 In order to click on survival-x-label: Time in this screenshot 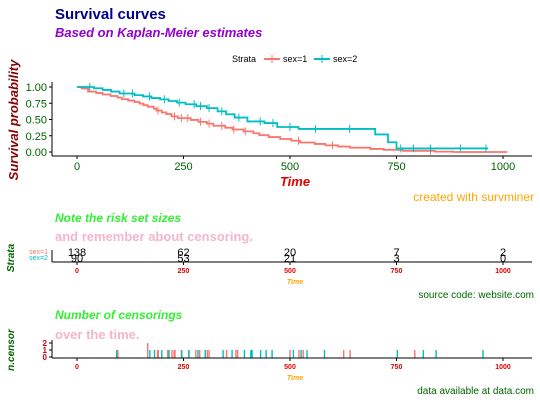, I will do `click(295, 181)`.